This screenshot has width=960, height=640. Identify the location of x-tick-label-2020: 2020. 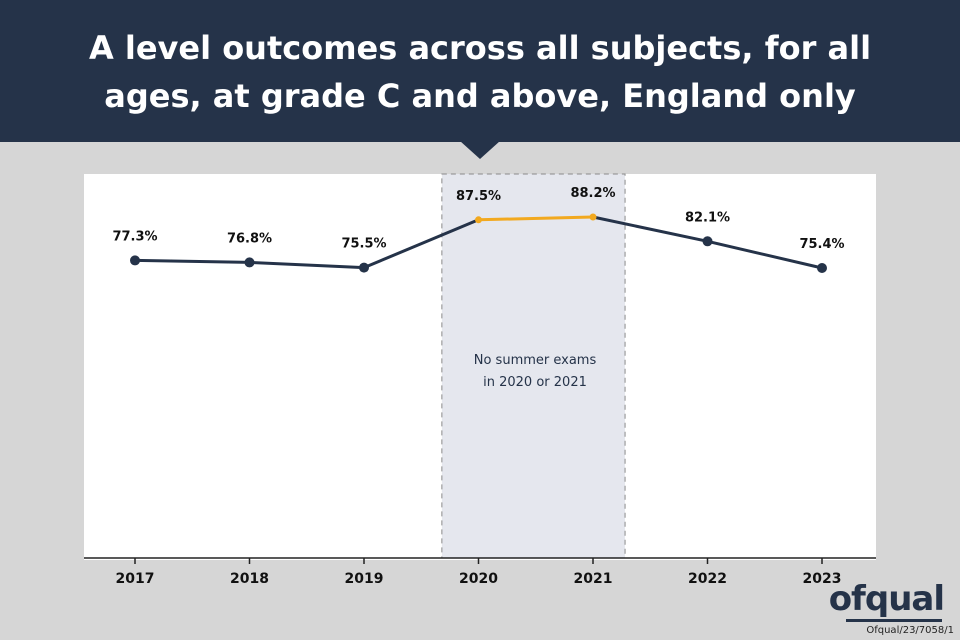
(478, 579).